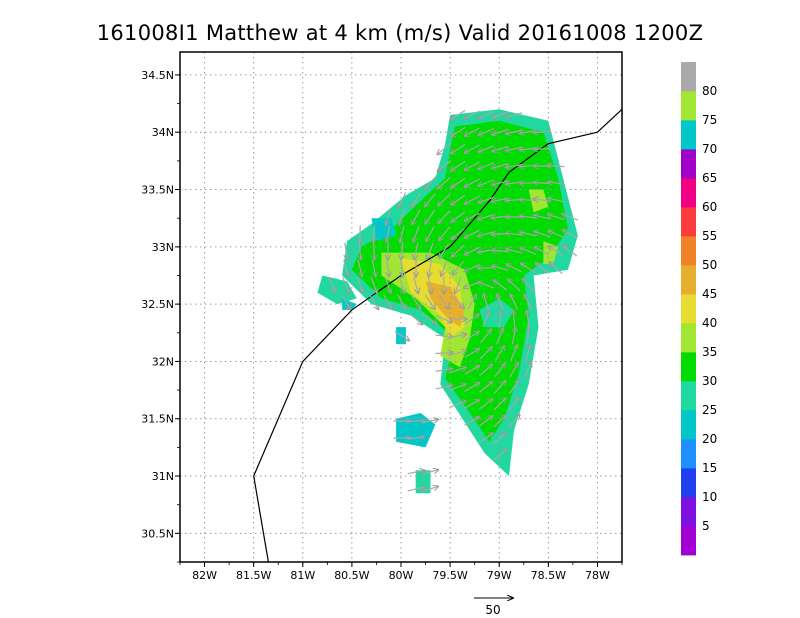 The width and height of the screenshot is (800, 618). I want to click on colorbar-label-70: 70, so click(709, 149).